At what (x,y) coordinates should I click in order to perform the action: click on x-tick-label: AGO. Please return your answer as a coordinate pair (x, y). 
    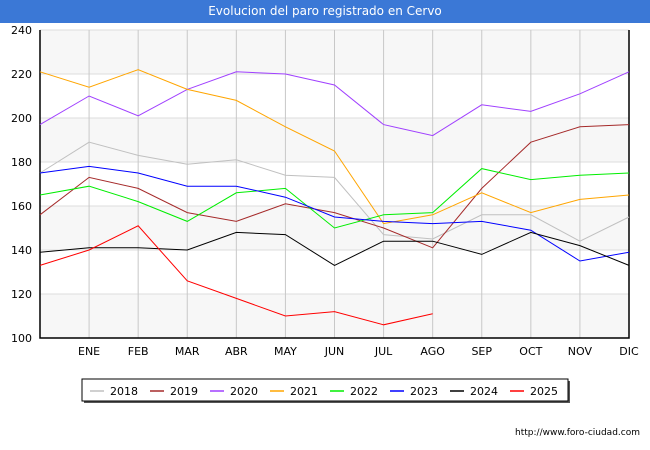
    Looking at the image, I should click on (432, 351).